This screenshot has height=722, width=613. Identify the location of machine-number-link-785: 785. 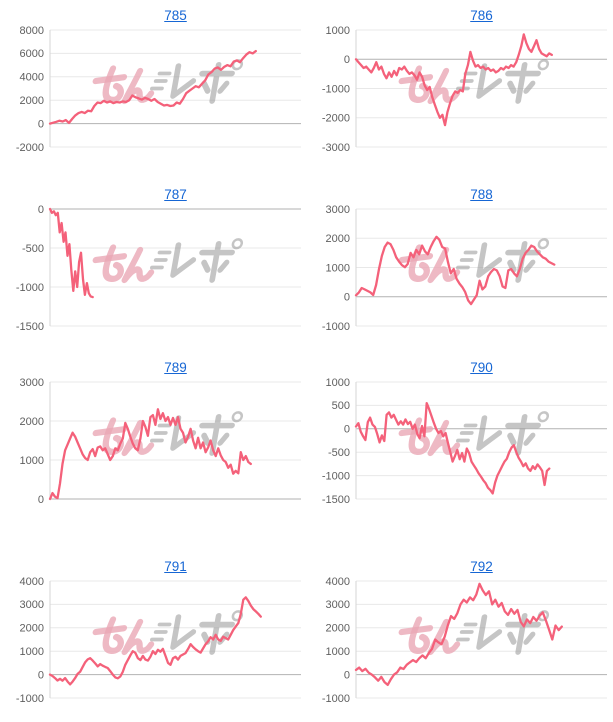
(175, 15).